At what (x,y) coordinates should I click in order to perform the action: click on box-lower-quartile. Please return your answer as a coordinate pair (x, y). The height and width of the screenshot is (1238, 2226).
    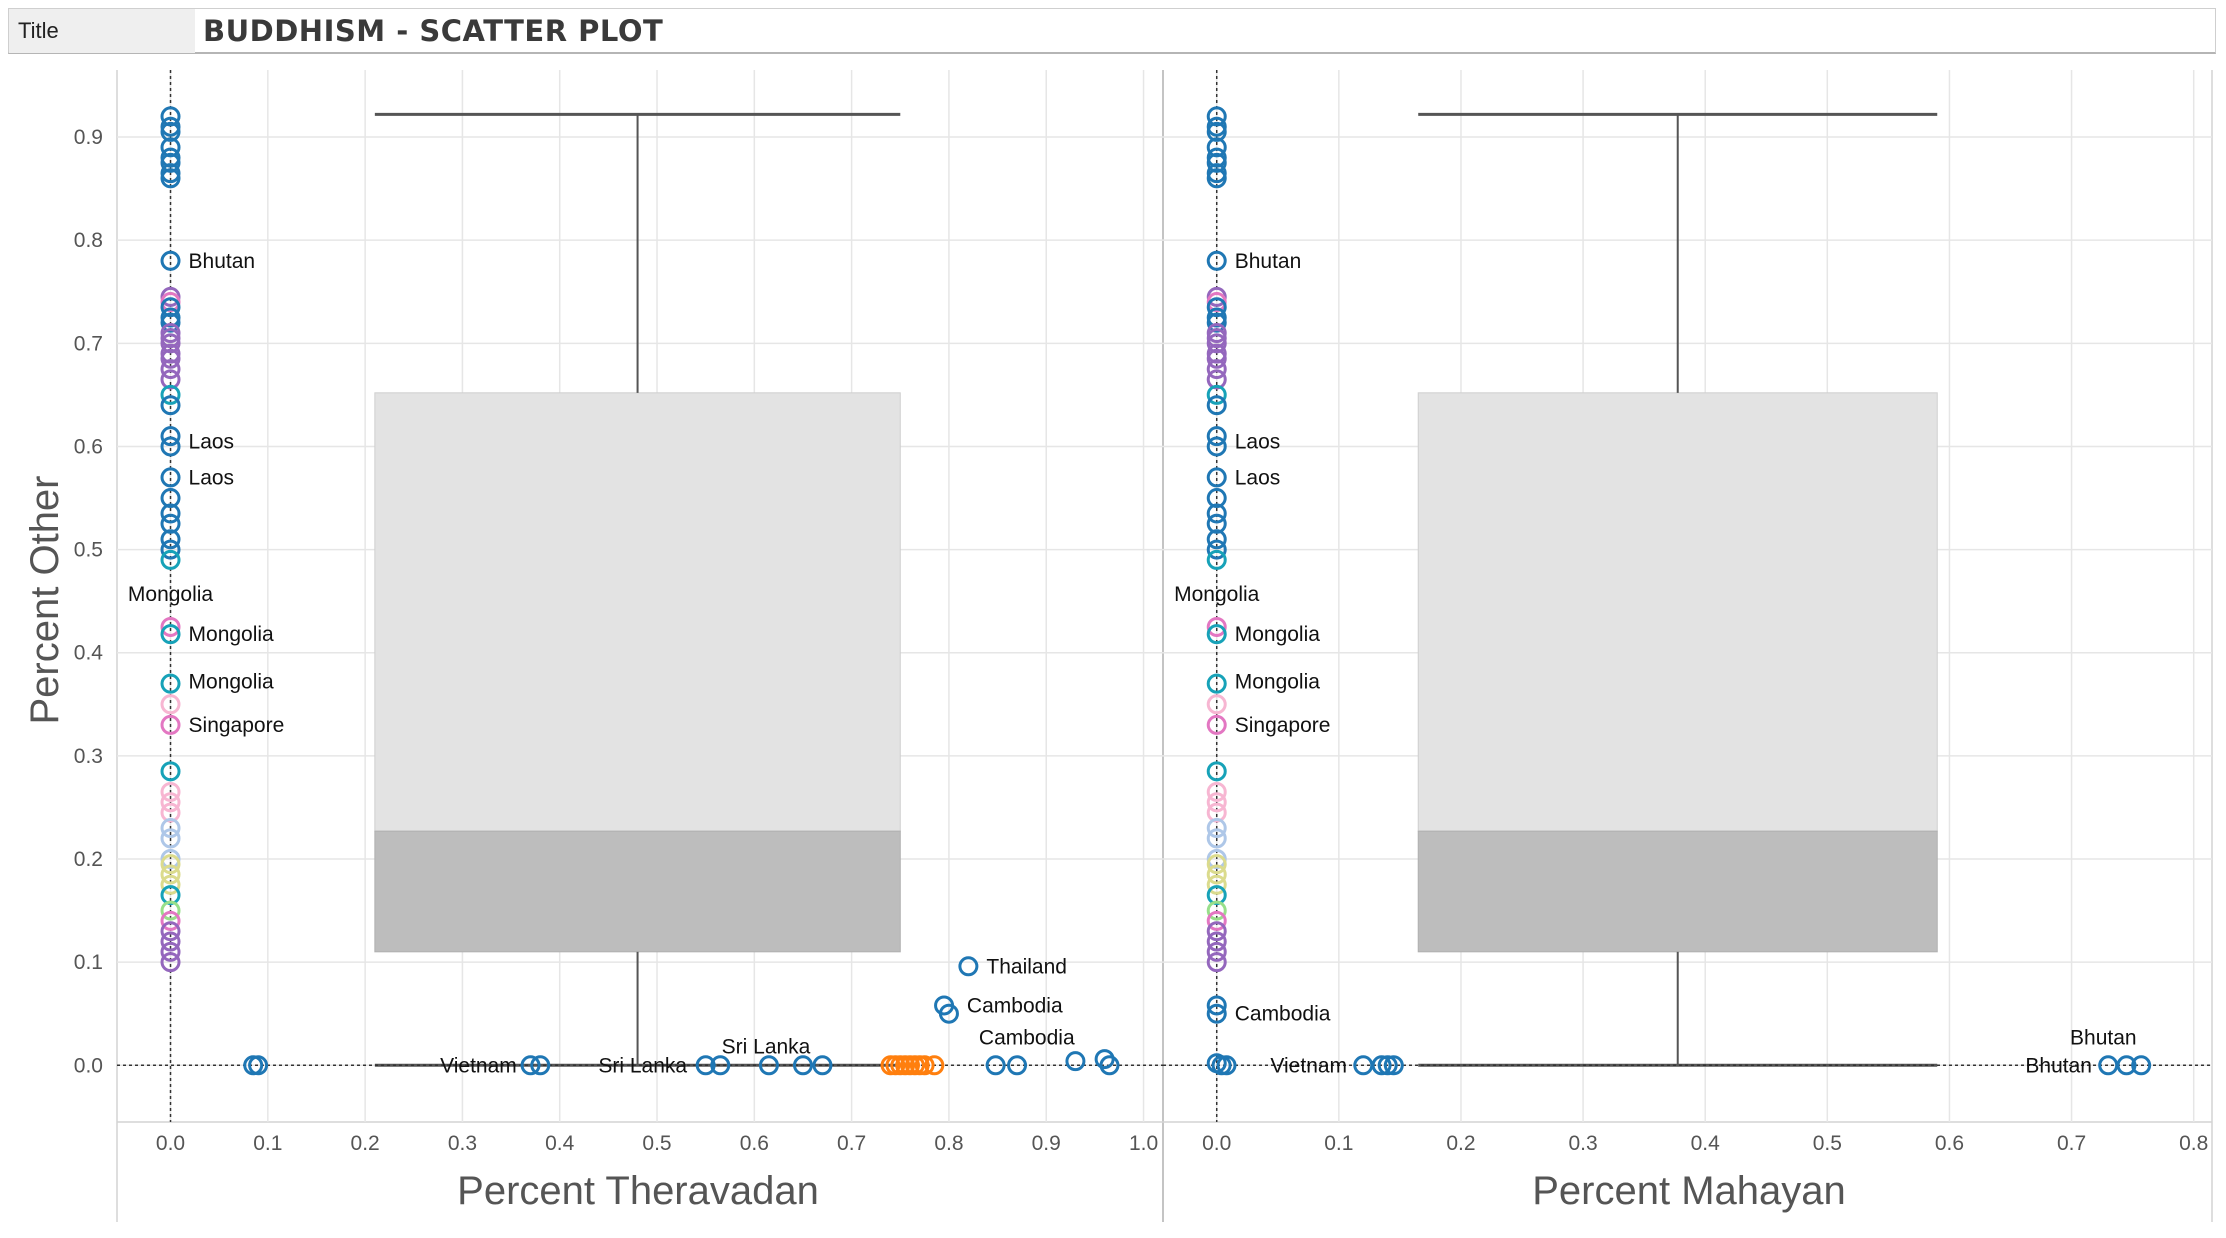
    Looking at the image, I should click on (1677, 891).